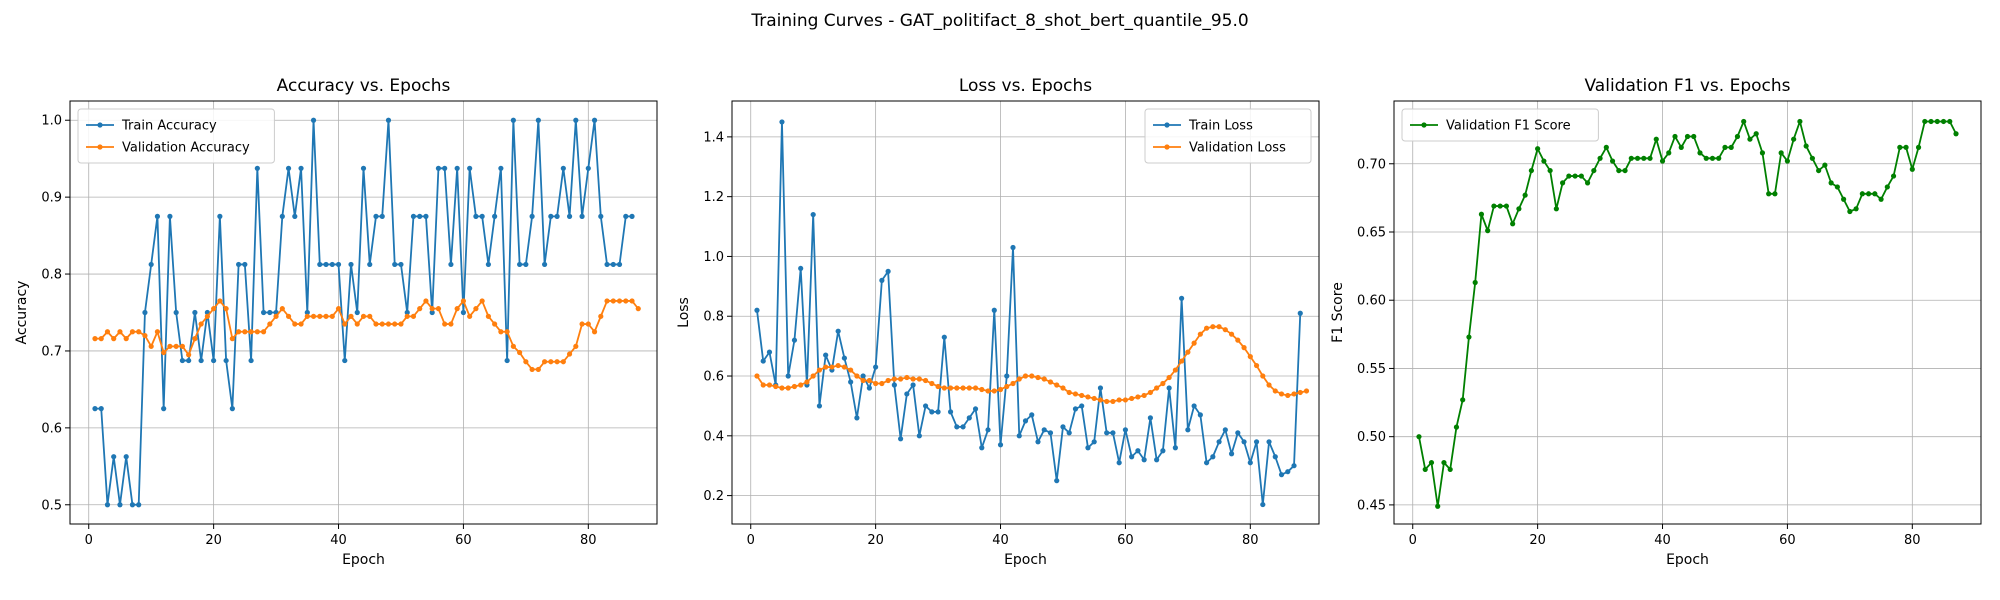 Image resolution: width=2000 pixels, height=600 pixels. I want to click on loss-xtick-label: 60, so click(1125, 540).